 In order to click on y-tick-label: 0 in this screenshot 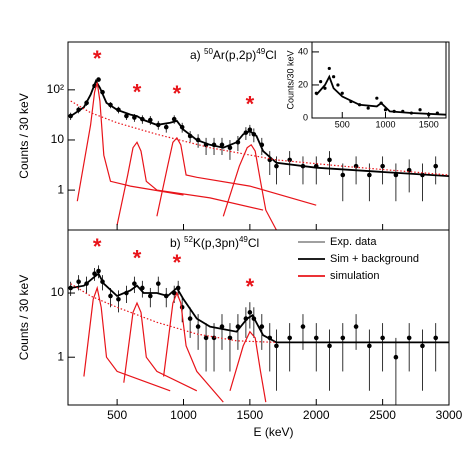, I will do `click(305, 117)`.